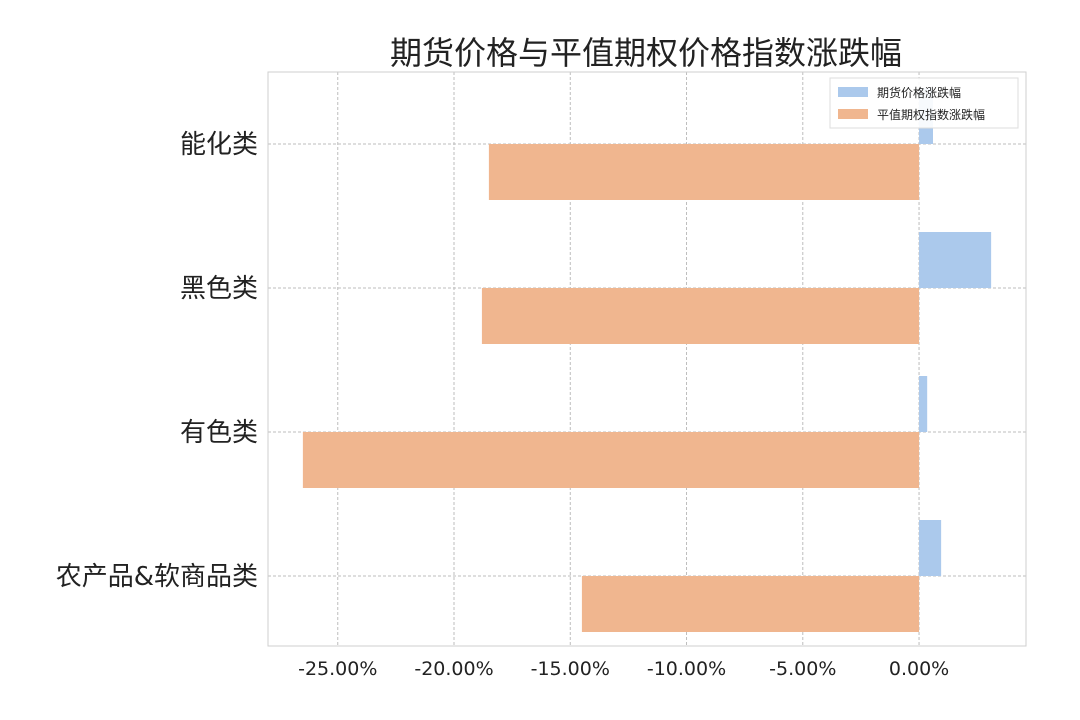 The height and width of the screenshot is (720, 1080). I want to click on legend: 期货价格涨跌幅 平值期权指数涨跌幅, so click(924, 103).